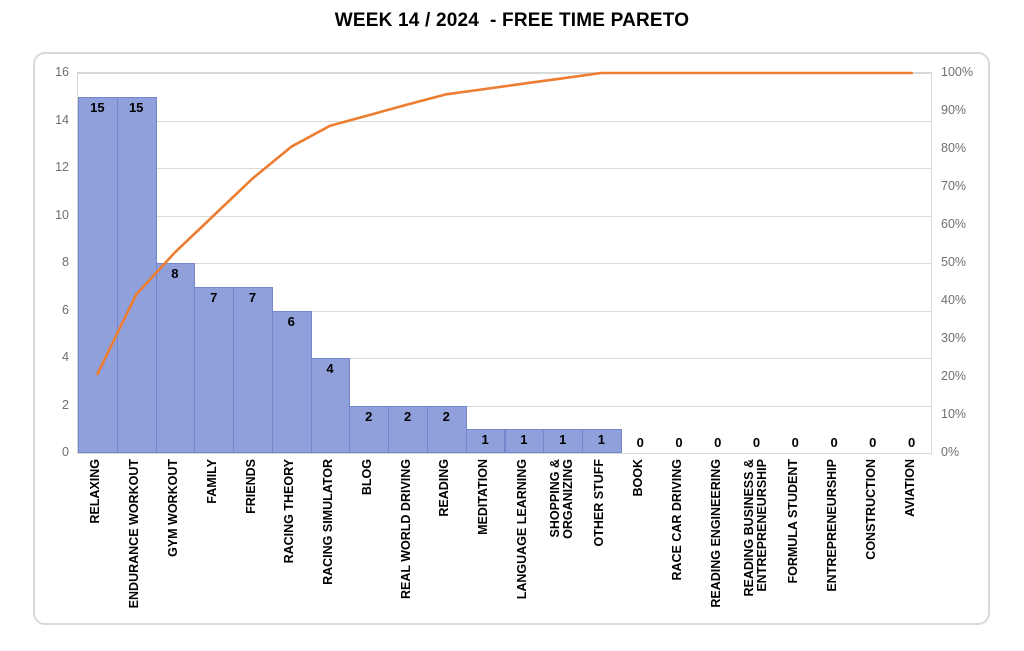  What do you see at coordinates (62, 72) in the screenshot?
I see `y-axis-tick-left: 16` at bounding box center [62, 72].